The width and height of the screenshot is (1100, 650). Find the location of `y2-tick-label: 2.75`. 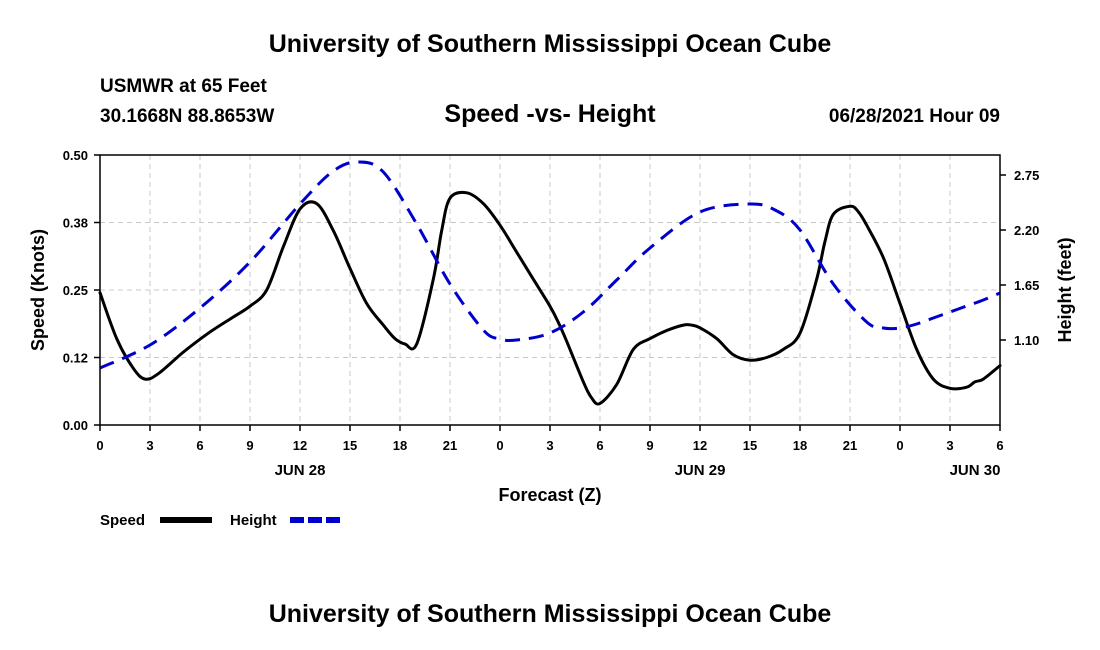

y2-tick-label: 2.75 is located at coordinates (1026, 175).